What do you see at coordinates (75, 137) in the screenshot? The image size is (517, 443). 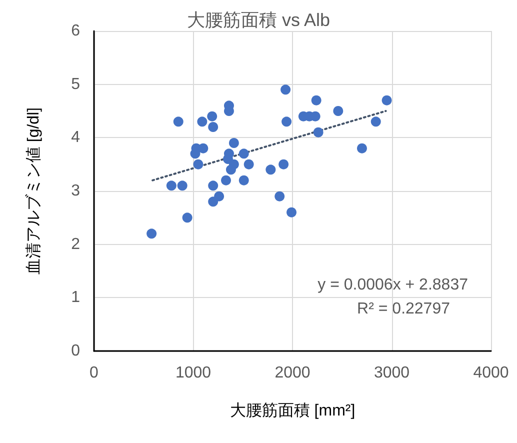 I see `y-tick-label: 4` at bounding box center [75, 137].